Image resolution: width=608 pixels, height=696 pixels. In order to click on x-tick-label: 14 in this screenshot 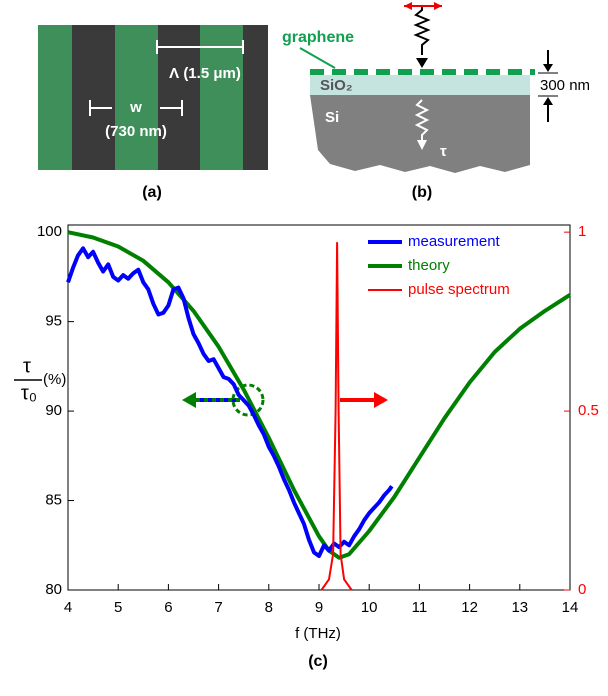, I will do `click(570, 607)`.